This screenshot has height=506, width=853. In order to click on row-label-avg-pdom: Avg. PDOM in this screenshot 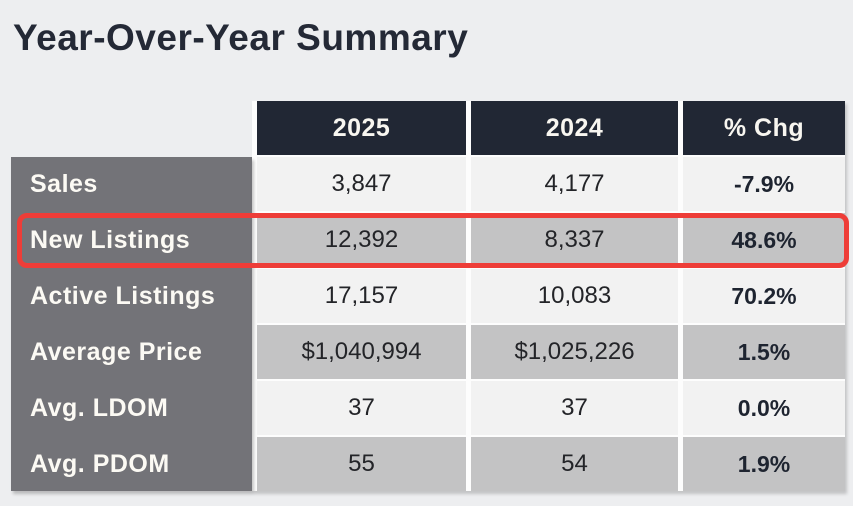, I will do `click(100, 463)`.